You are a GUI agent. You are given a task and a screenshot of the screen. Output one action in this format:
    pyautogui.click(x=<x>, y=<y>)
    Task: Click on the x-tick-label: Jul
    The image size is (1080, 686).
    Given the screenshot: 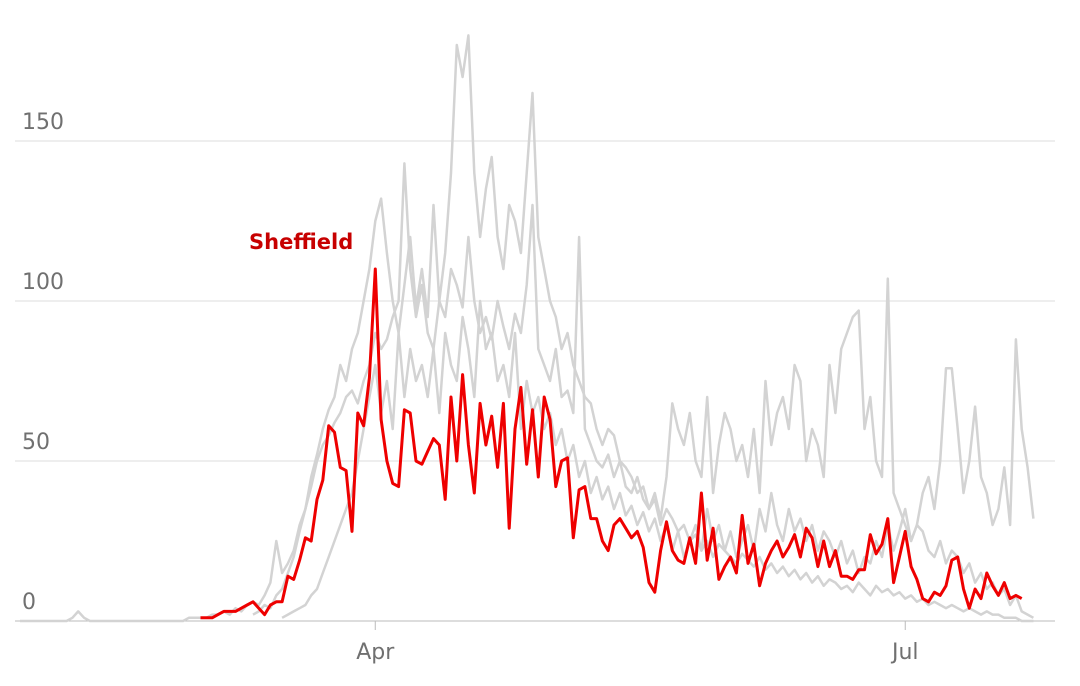 What is the action you would take?
    pyautogui.click(x=904, y=652)
    